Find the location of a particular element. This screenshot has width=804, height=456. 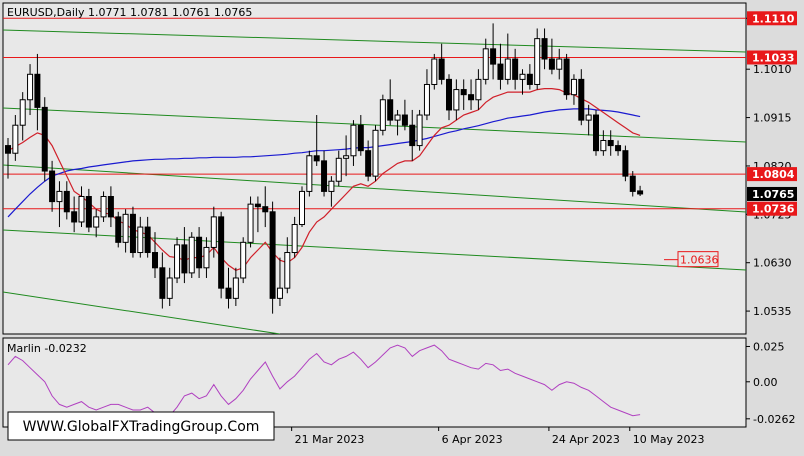

level-price-label: 1.0736 is located at coordinates (773, 209).